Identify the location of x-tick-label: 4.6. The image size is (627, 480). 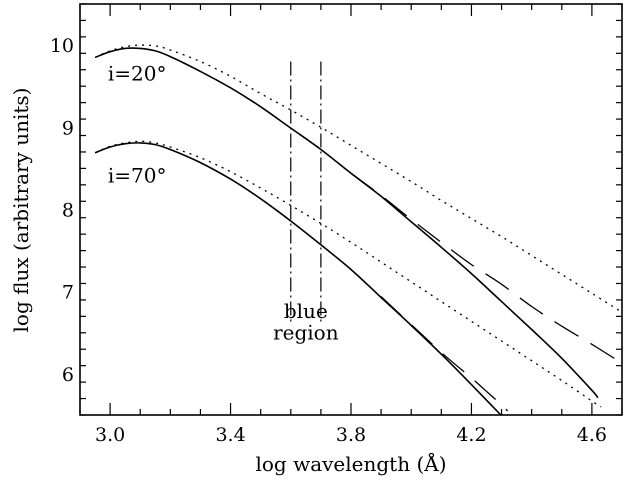
(592, 435).